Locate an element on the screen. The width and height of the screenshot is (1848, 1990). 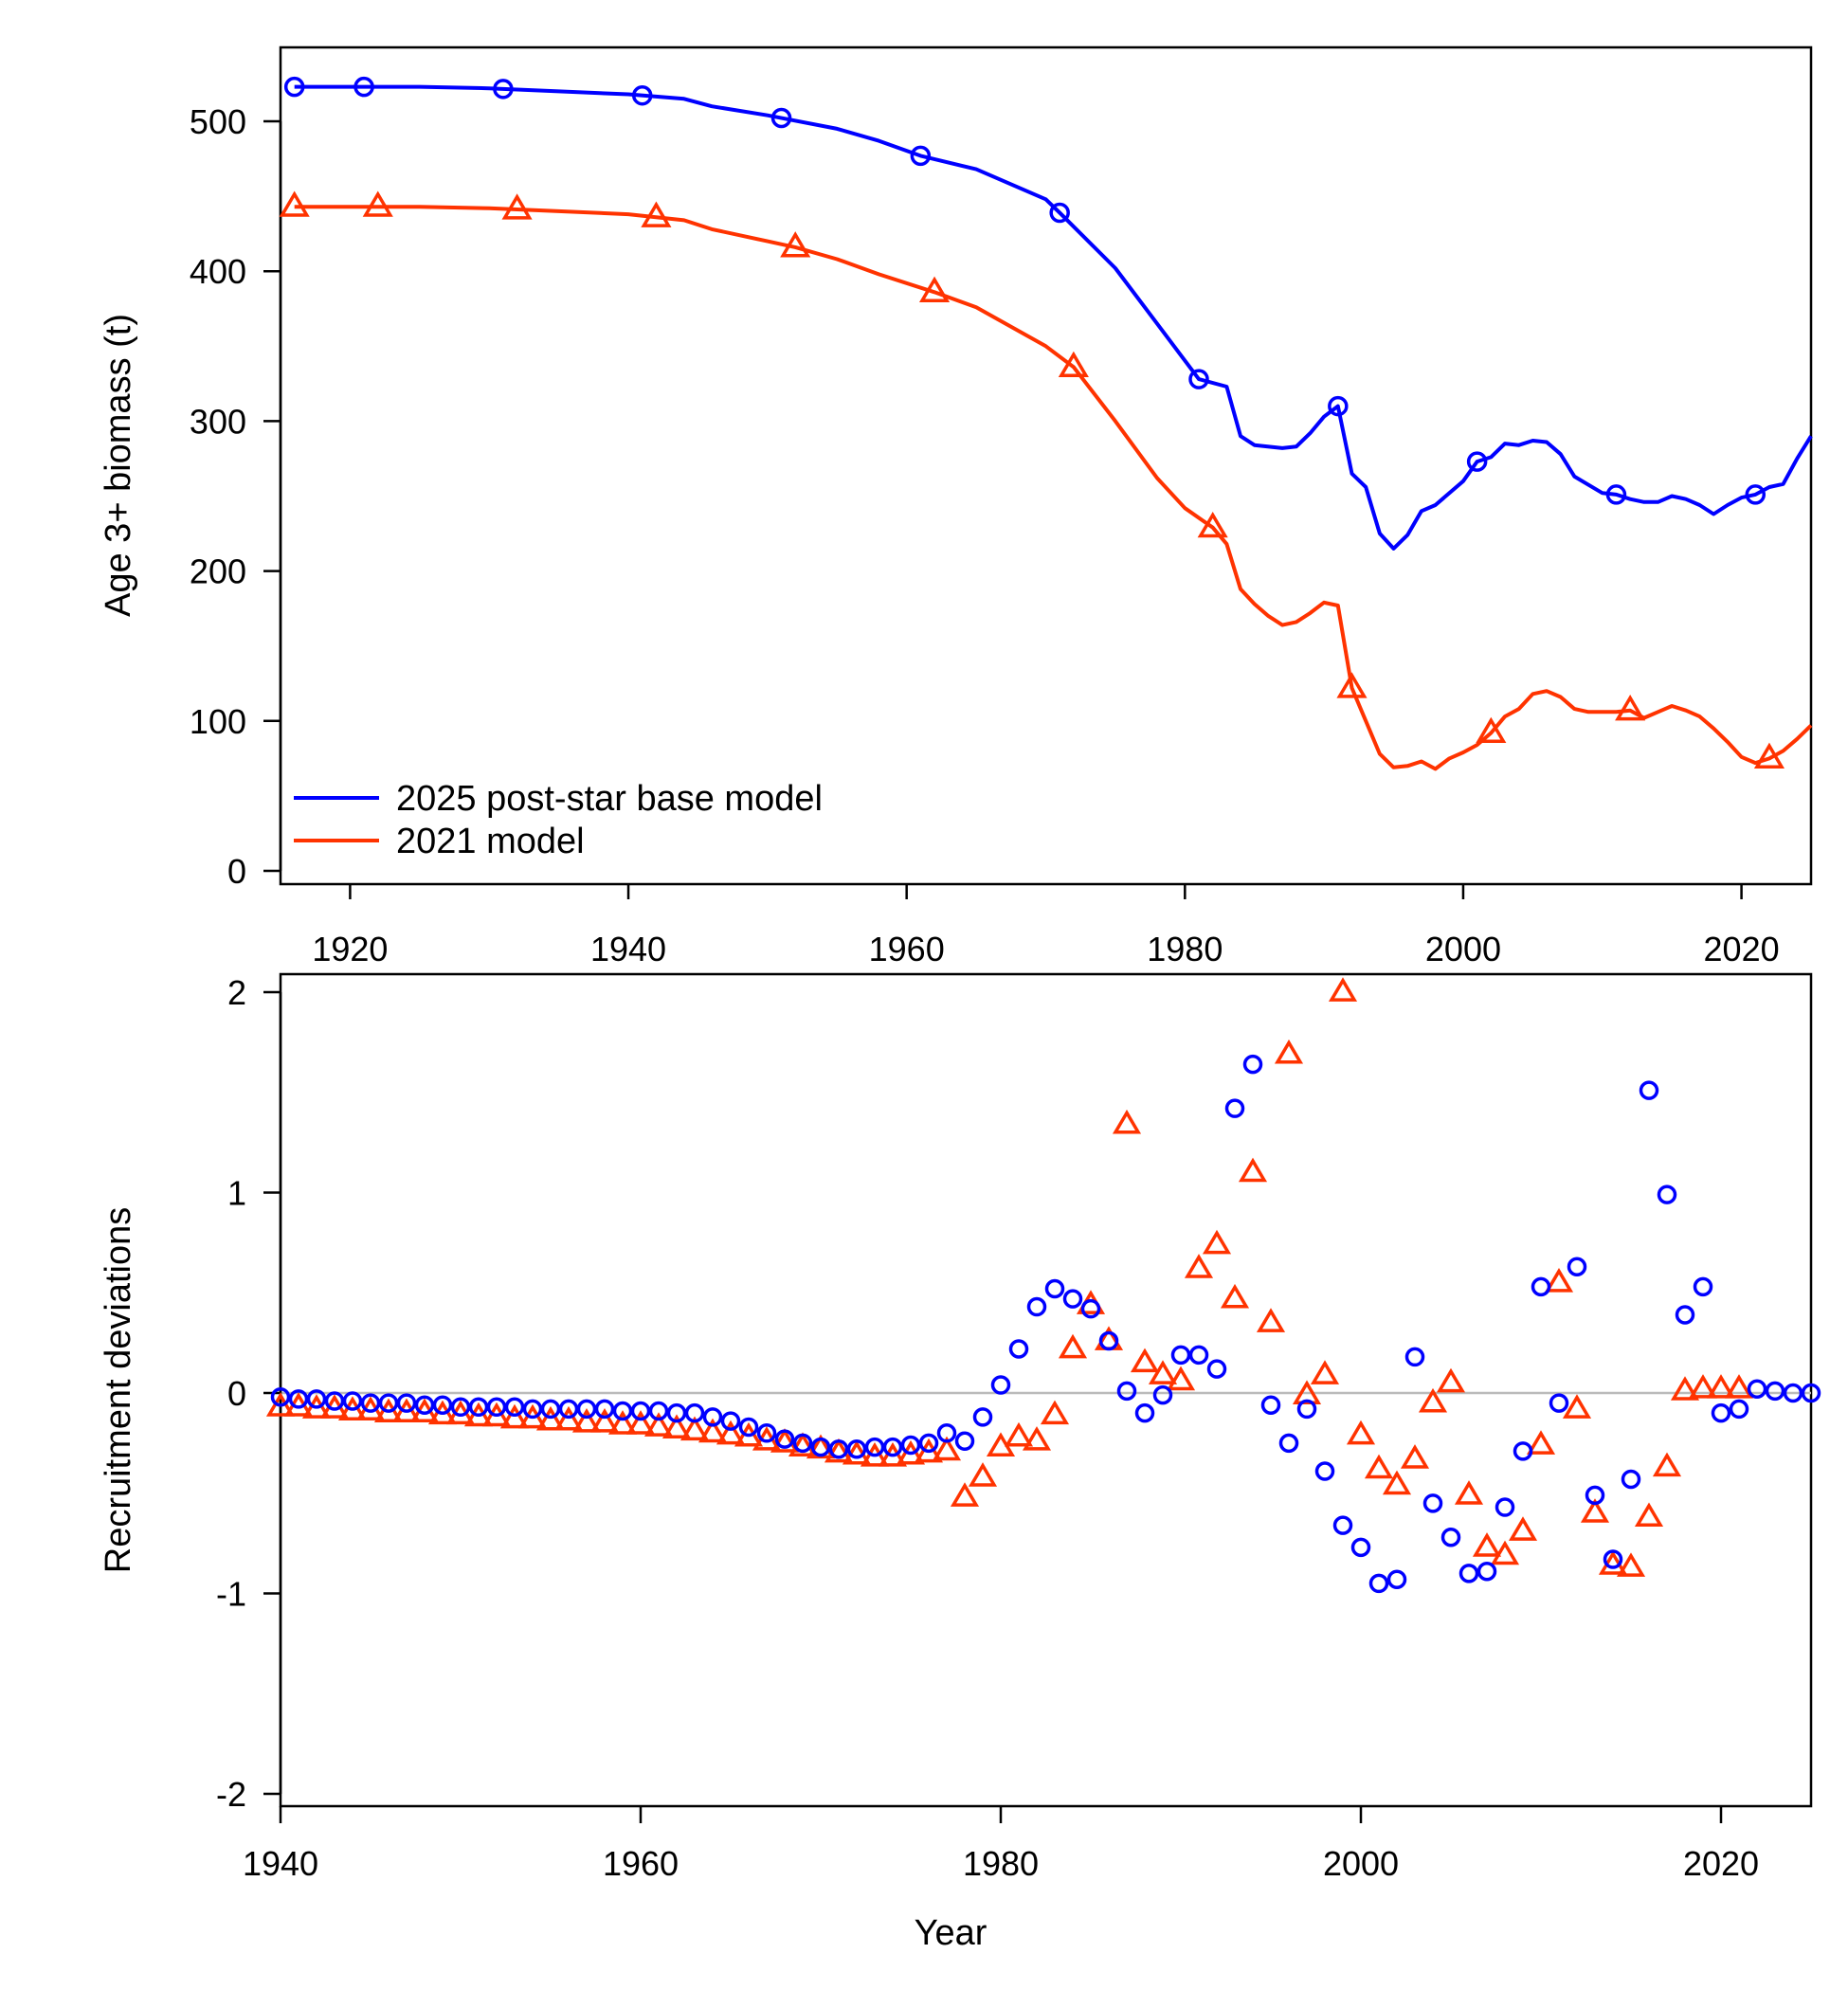
legend-label-2025: 2025 post-star base model is located at coordinates (609, 799).